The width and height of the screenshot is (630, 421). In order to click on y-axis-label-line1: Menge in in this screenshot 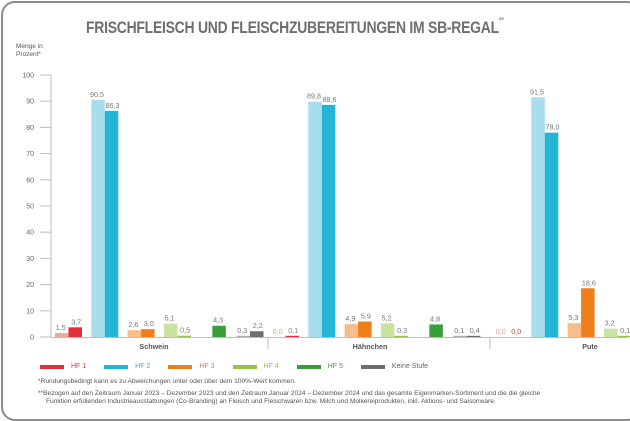, I will do `click(29, 46)`.